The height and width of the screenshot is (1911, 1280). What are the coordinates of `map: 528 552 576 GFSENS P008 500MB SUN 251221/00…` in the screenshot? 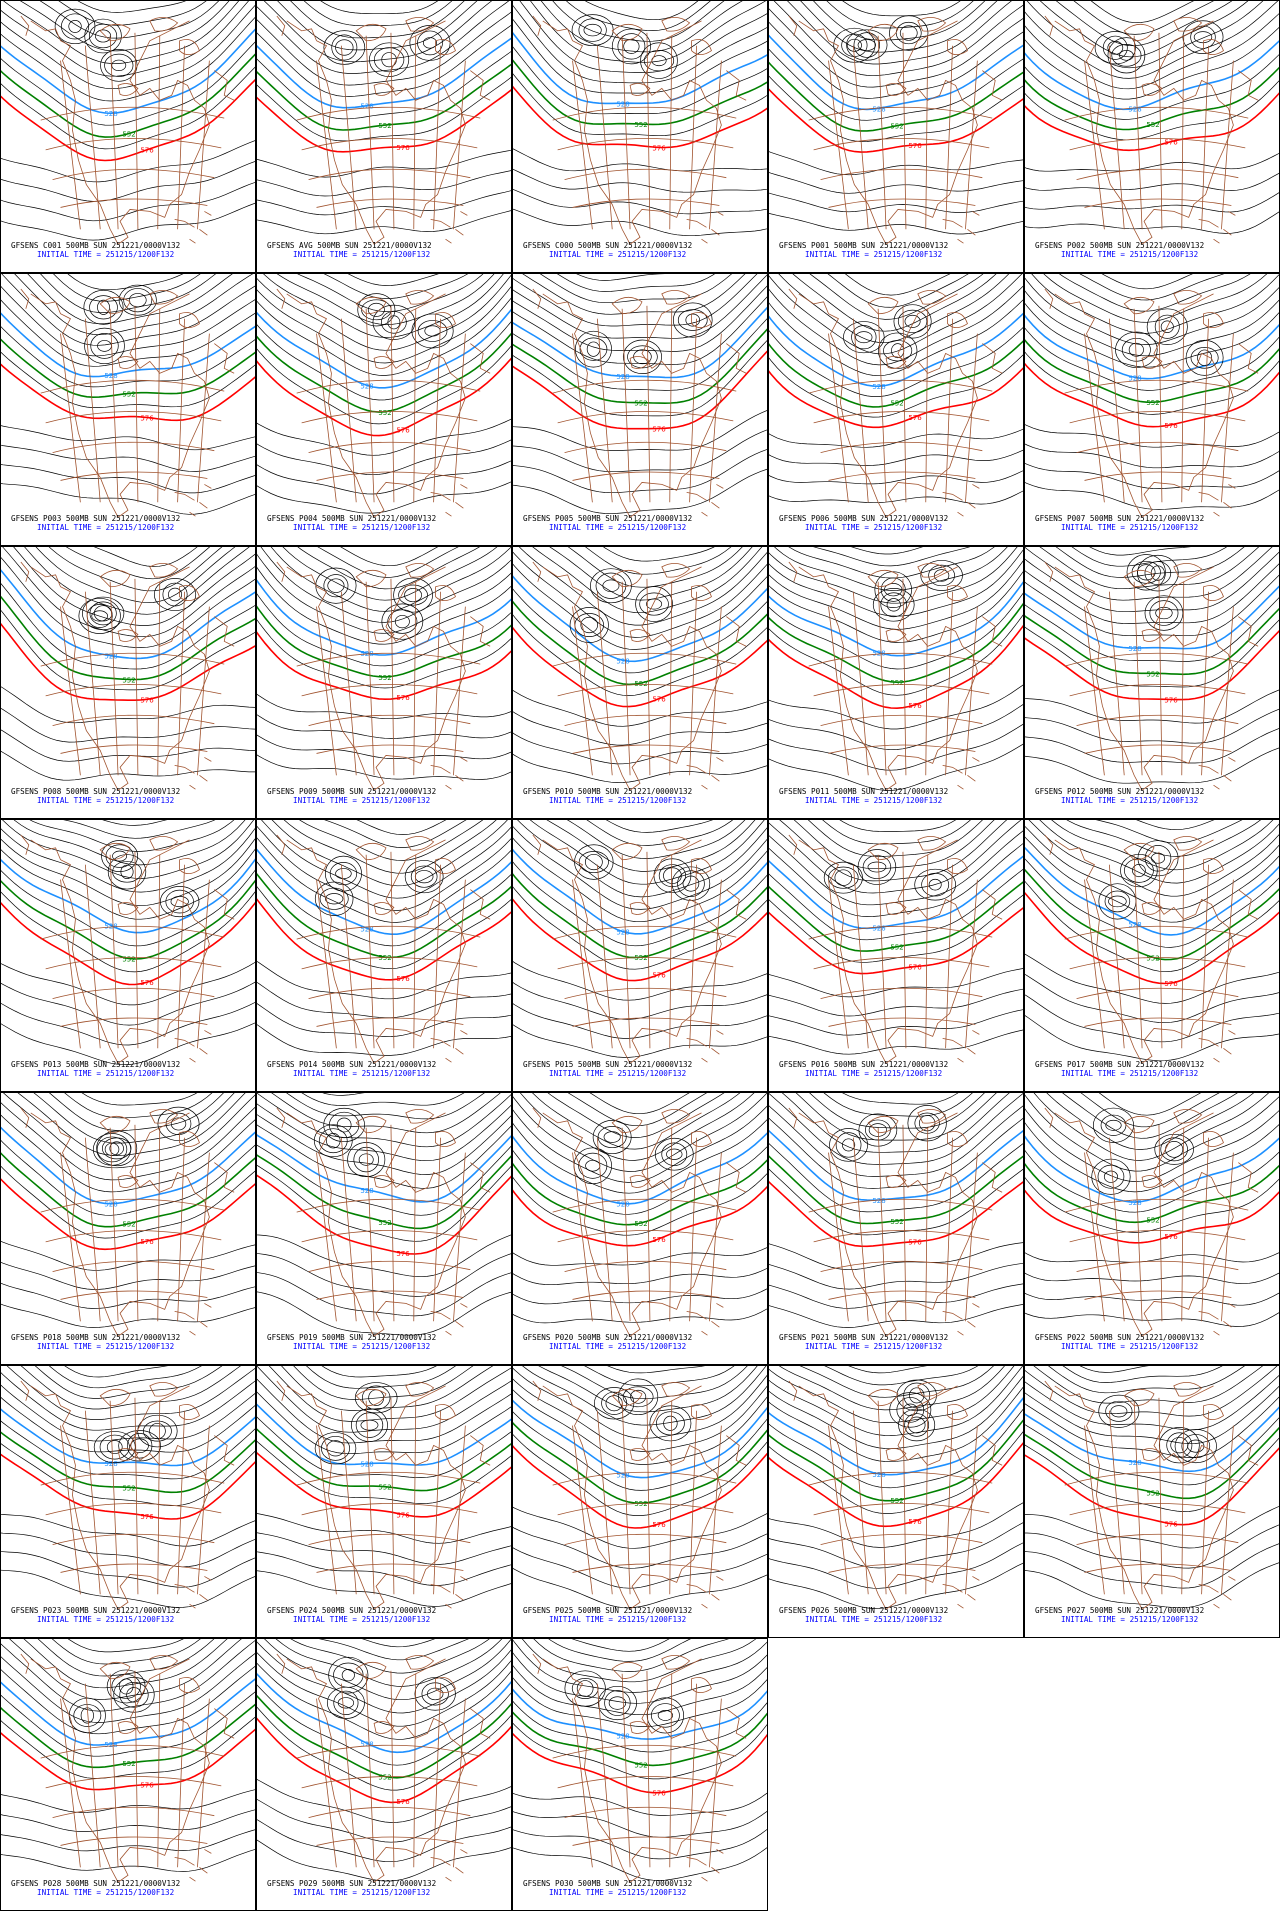 It's located at (128, 676).